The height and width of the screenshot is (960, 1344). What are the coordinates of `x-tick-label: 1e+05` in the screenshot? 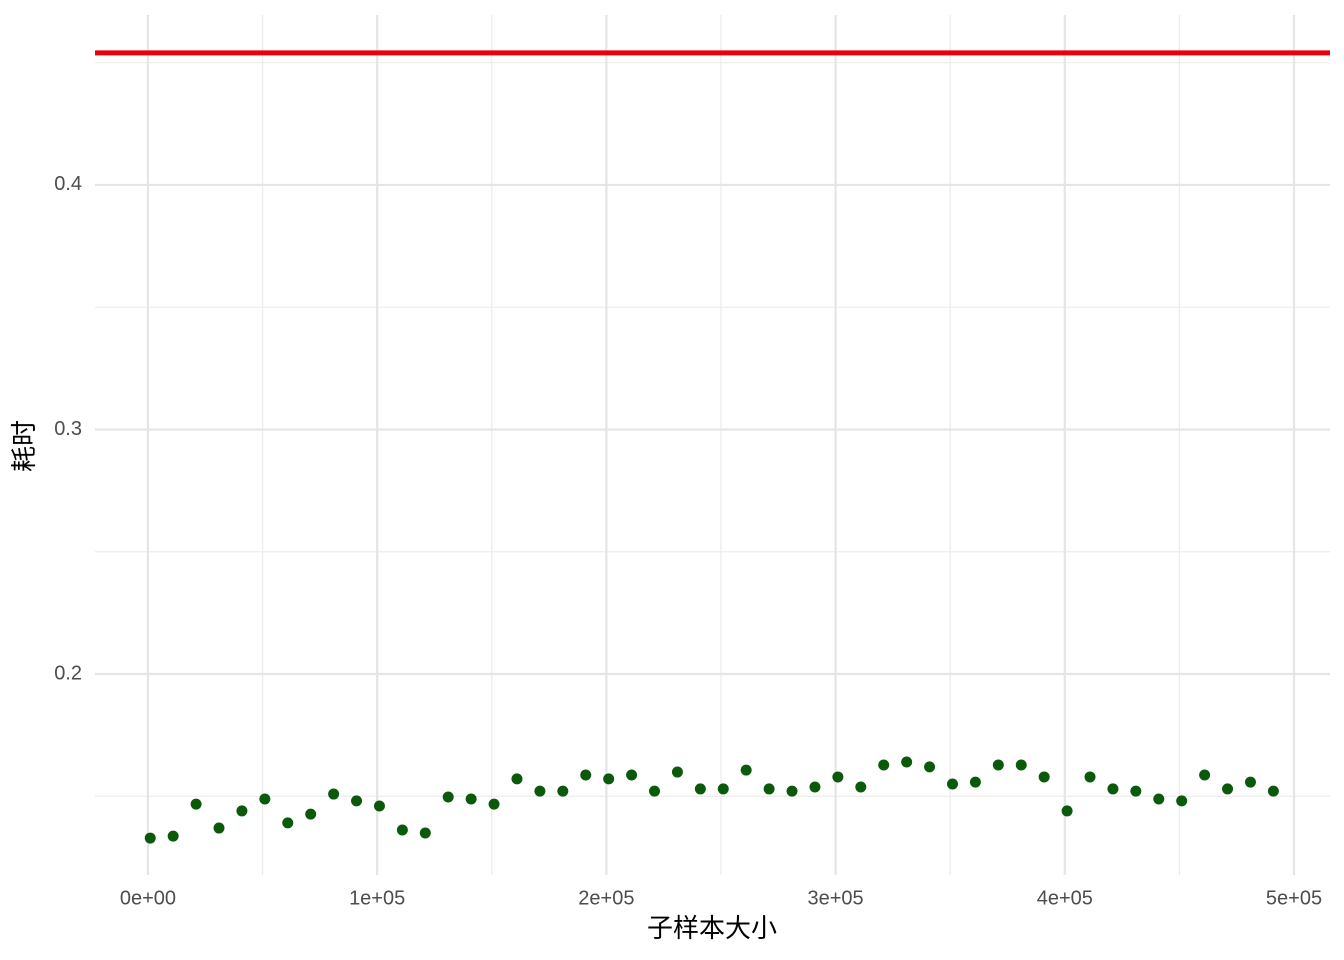 It's located at (377, 898).